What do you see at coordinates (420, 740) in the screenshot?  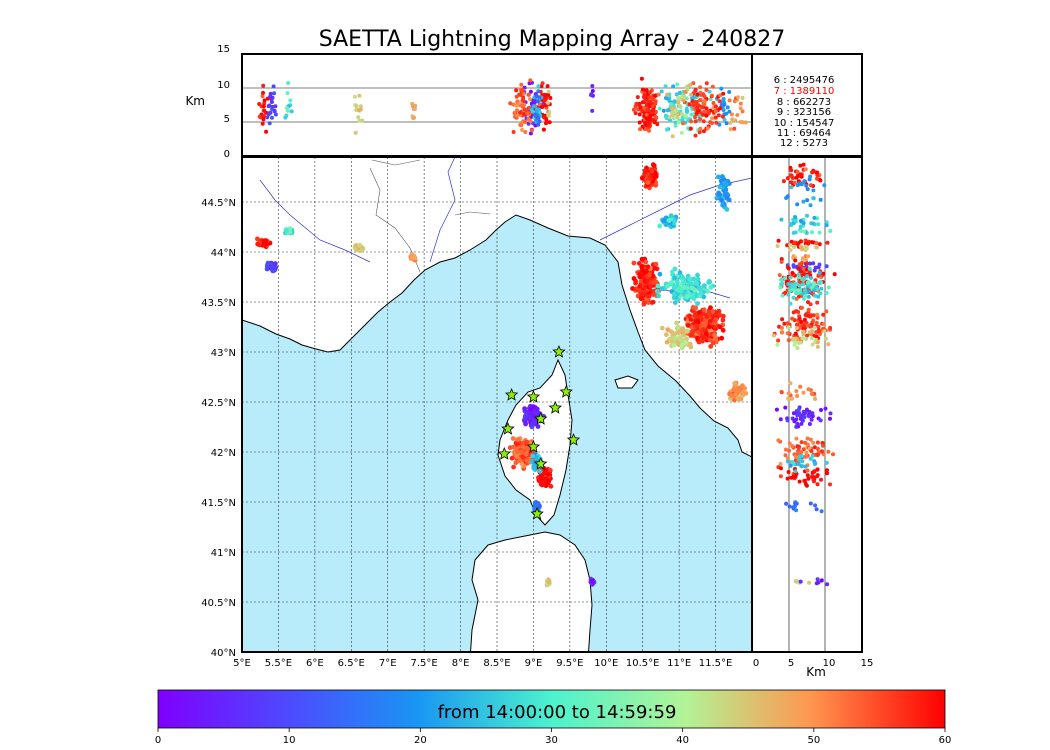 I see `colorbar-tick-label: 20` at bounding box center [420, 740].